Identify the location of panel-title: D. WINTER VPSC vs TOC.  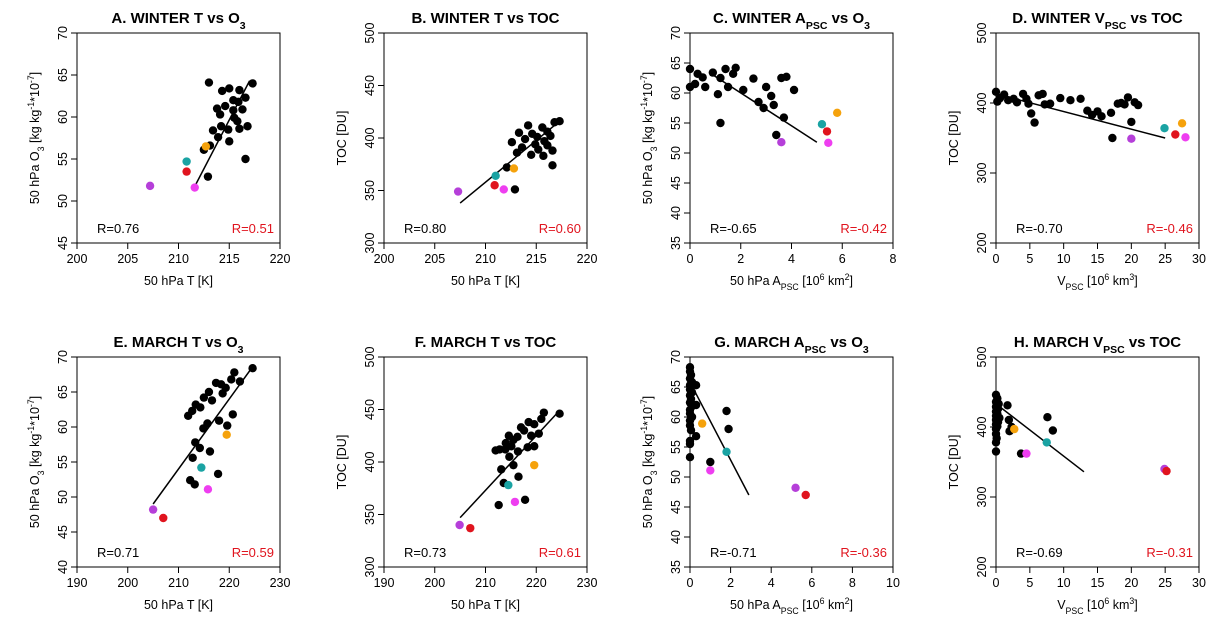
(1097, 21).